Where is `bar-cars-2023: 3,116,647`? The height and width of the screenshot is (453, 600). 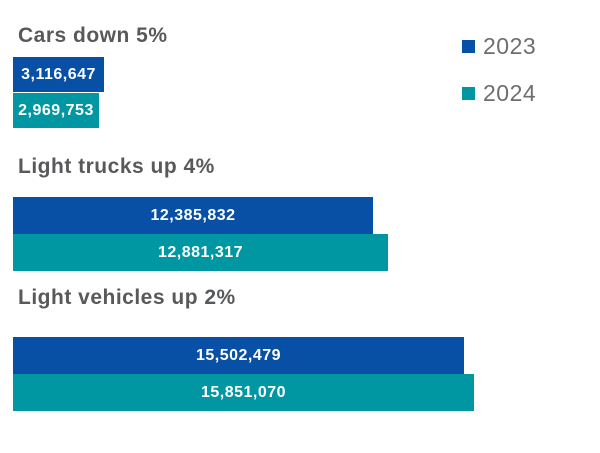
bar-cars-2023: 3,116,647 is located at coordinates (58, 74).